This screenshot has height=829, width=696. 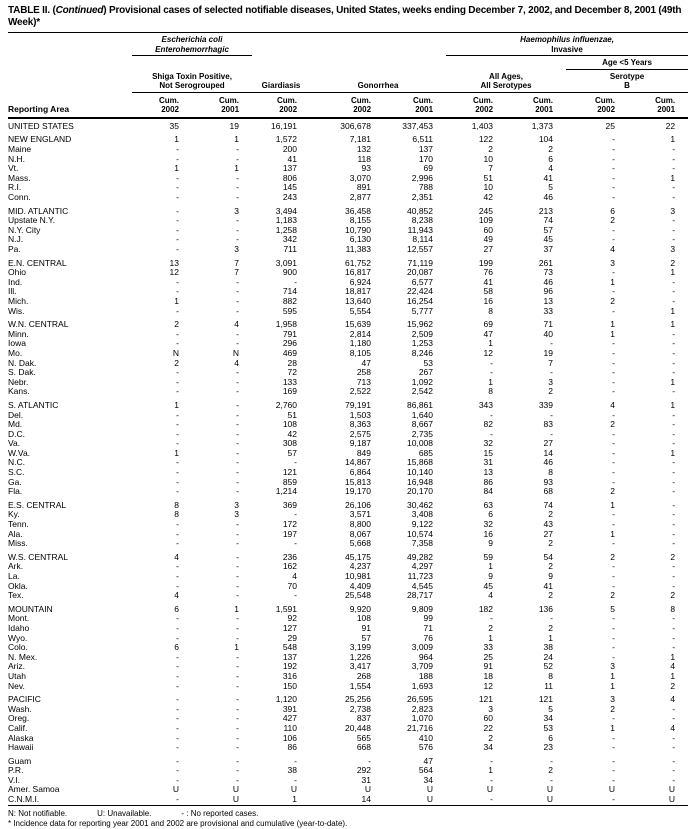 I want to click on table-row: Wyo. - - 29 57 76 1 1 - -, so click(x=348, y=638).